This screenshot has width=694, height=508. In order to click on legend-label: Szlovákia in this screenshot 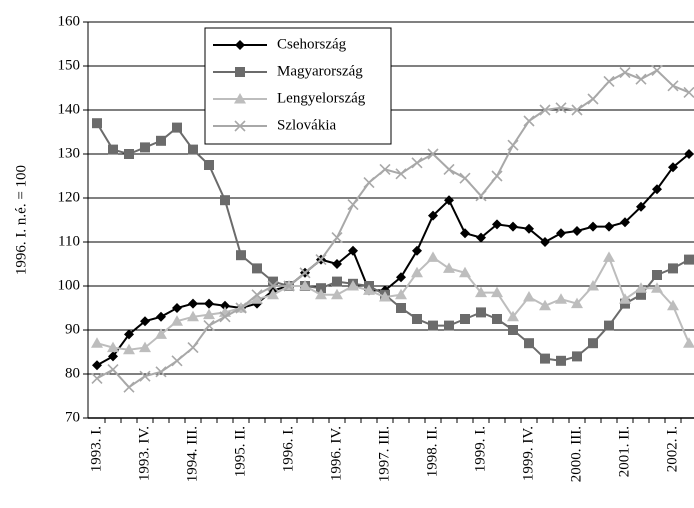, I will do `click(306, 125)`.